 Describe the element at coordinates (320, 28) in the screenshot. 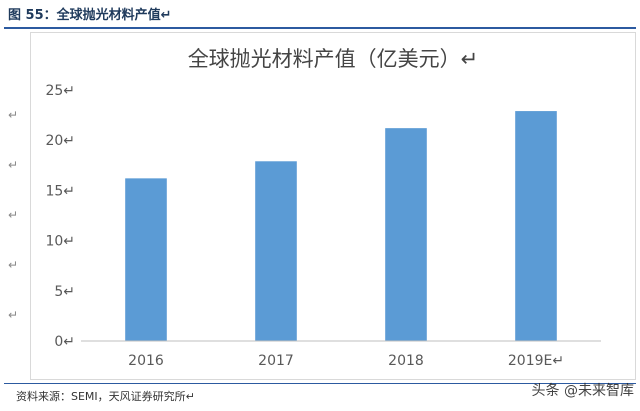

I see `header-divider` at that location.